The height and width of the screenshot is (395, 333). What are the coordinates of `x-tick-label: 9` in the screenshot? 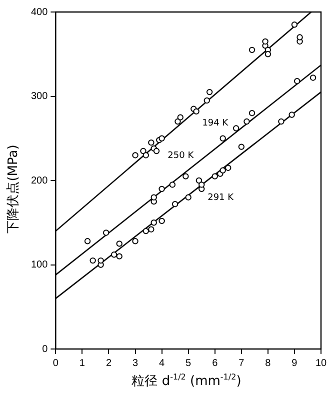 It's located at (295, 363).